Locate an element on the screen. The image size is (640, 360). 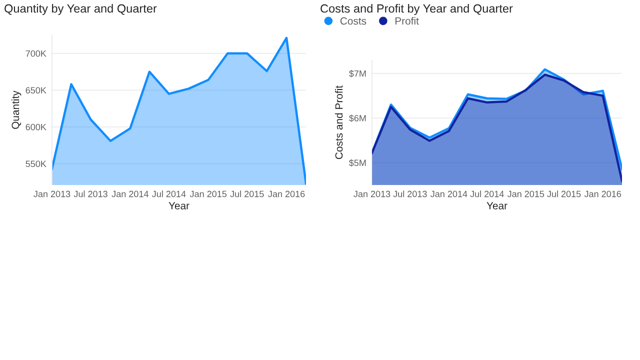
y-tick-label: 700K is located at coordinates (36, 53).